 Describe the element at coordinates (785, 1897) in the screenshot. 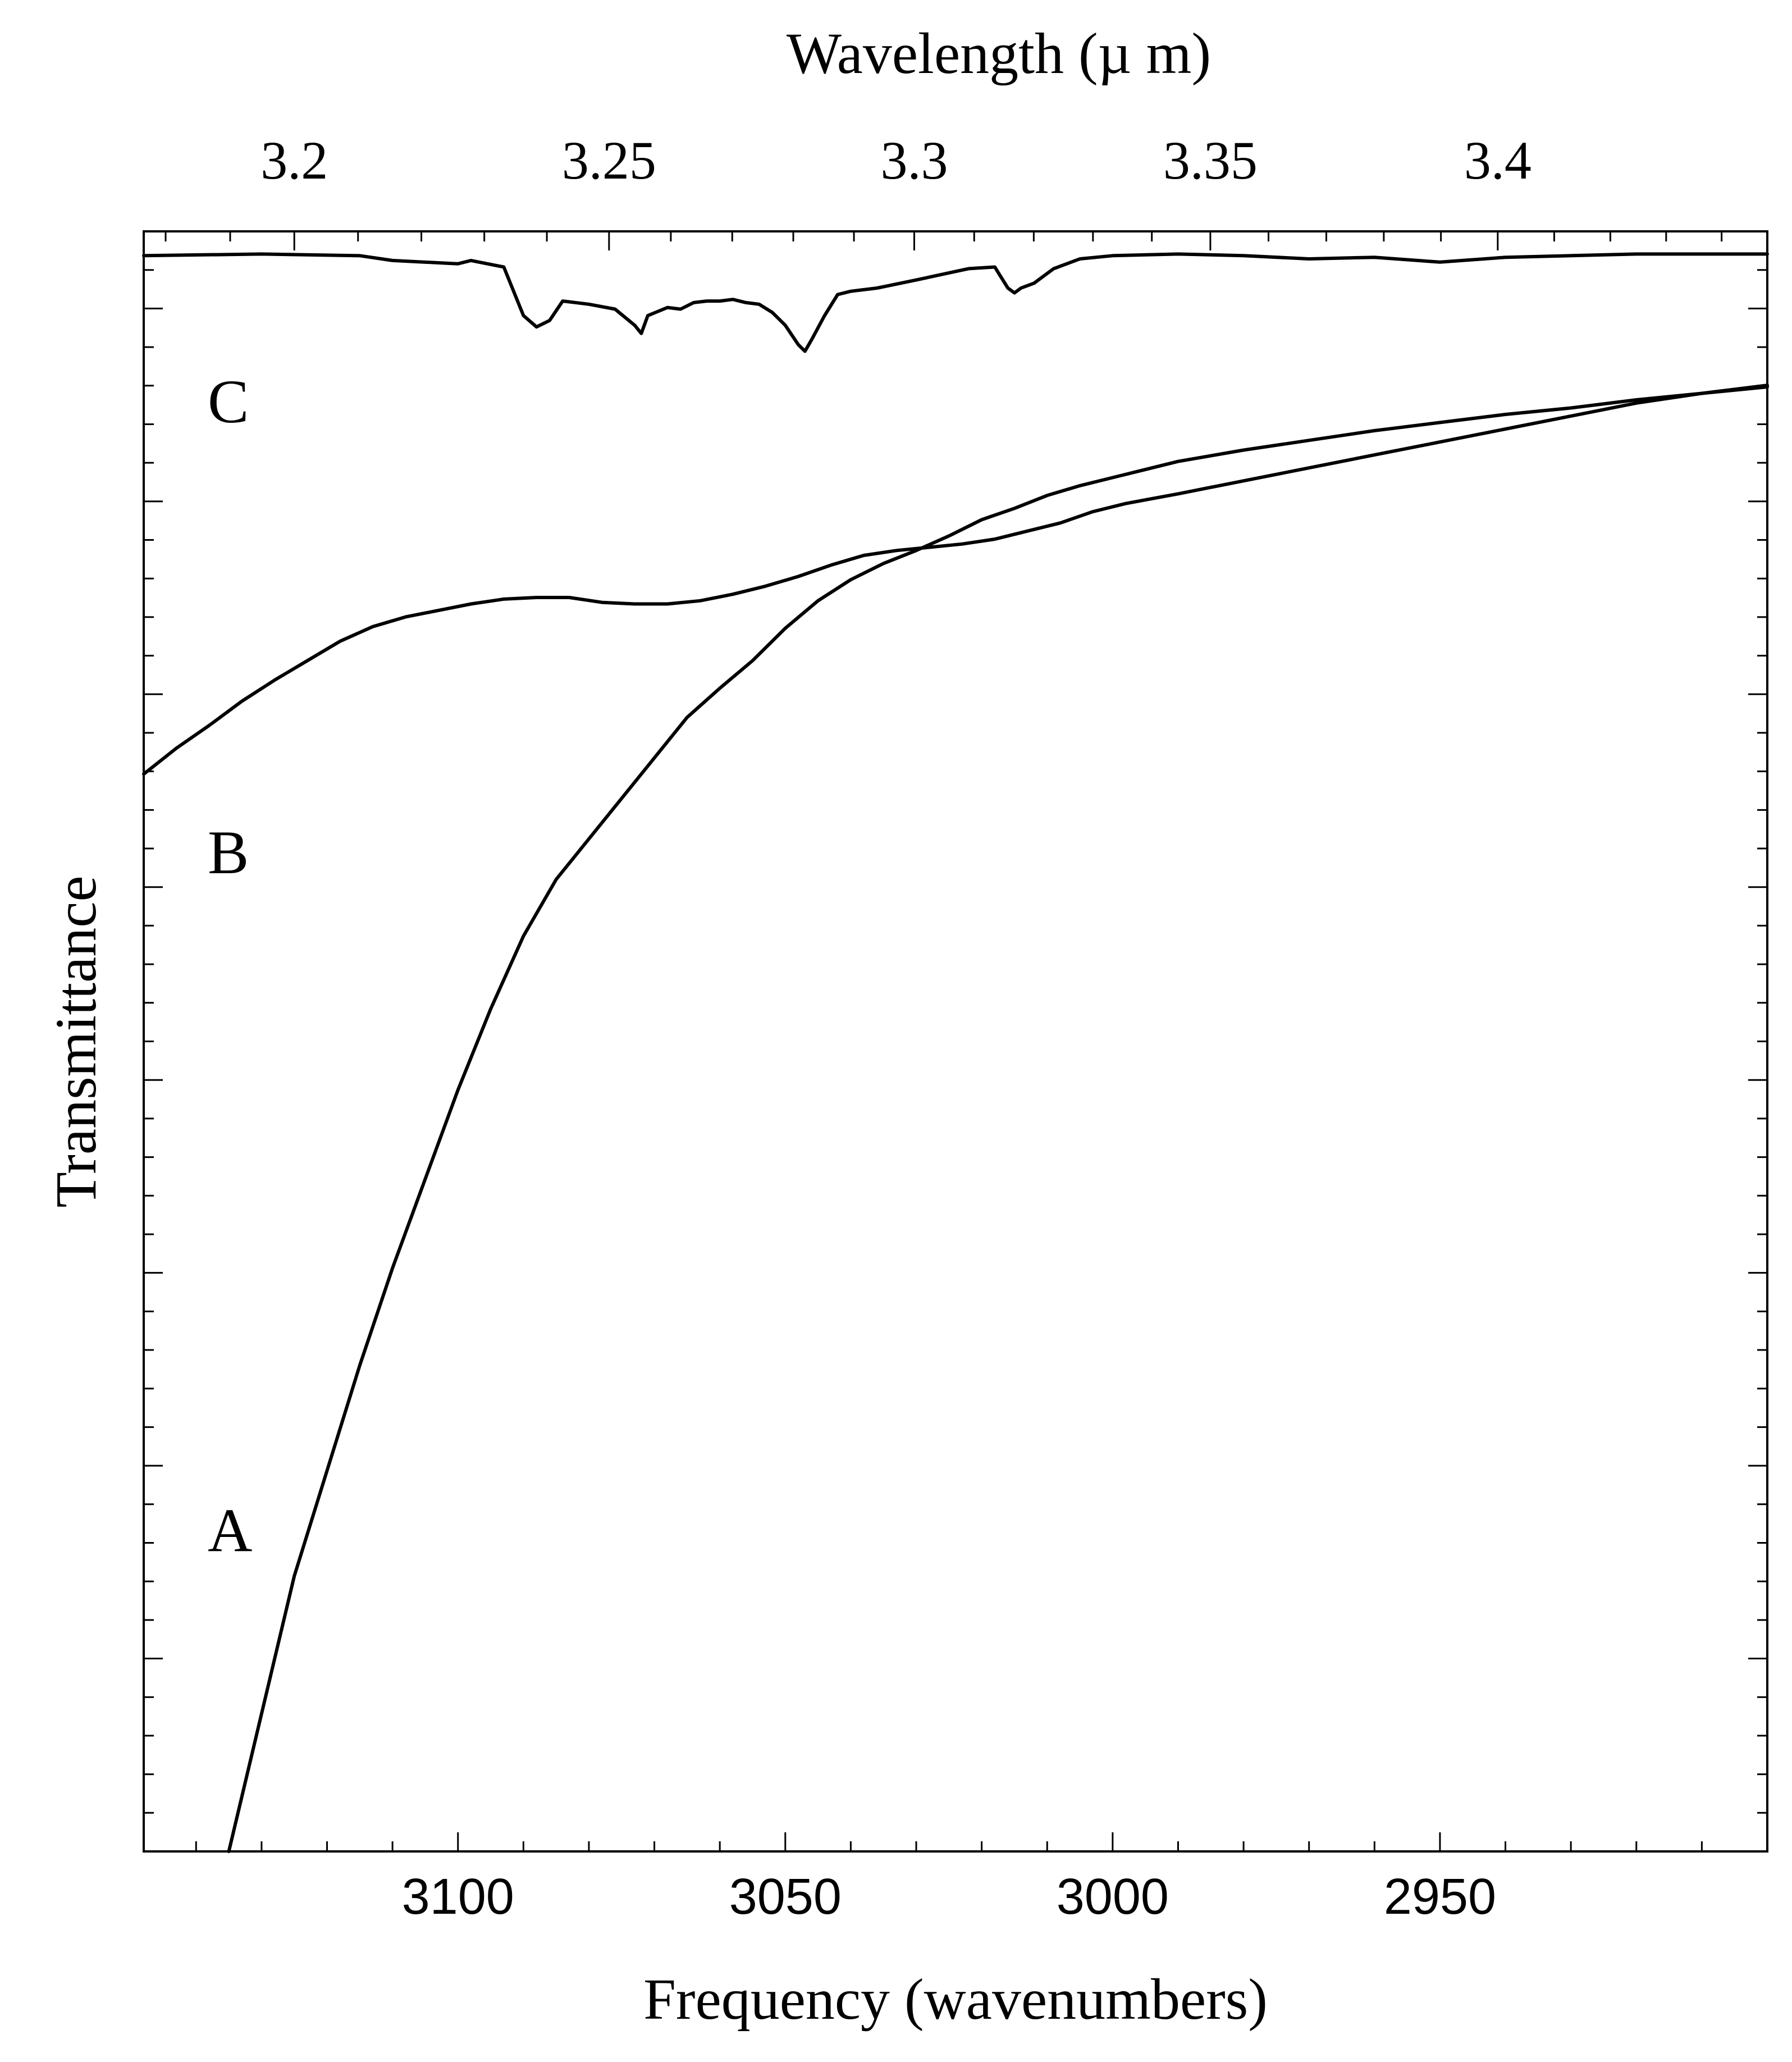

I see `x-tick-label: 3050` at that location.